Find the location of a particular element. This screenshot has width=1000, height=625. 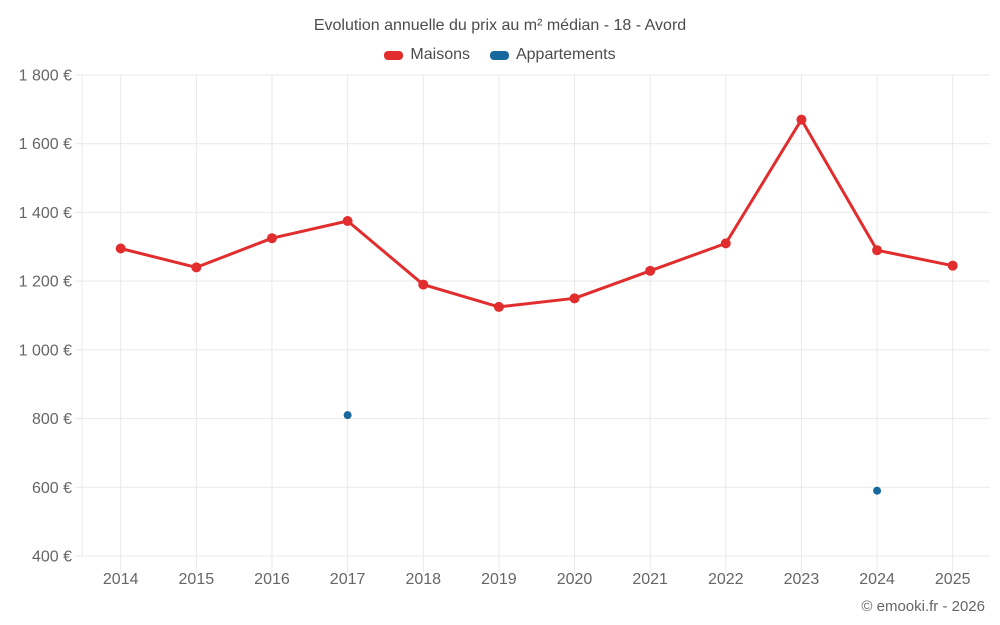

y-axis-label: 400 € is located at coordinates (52, 557).